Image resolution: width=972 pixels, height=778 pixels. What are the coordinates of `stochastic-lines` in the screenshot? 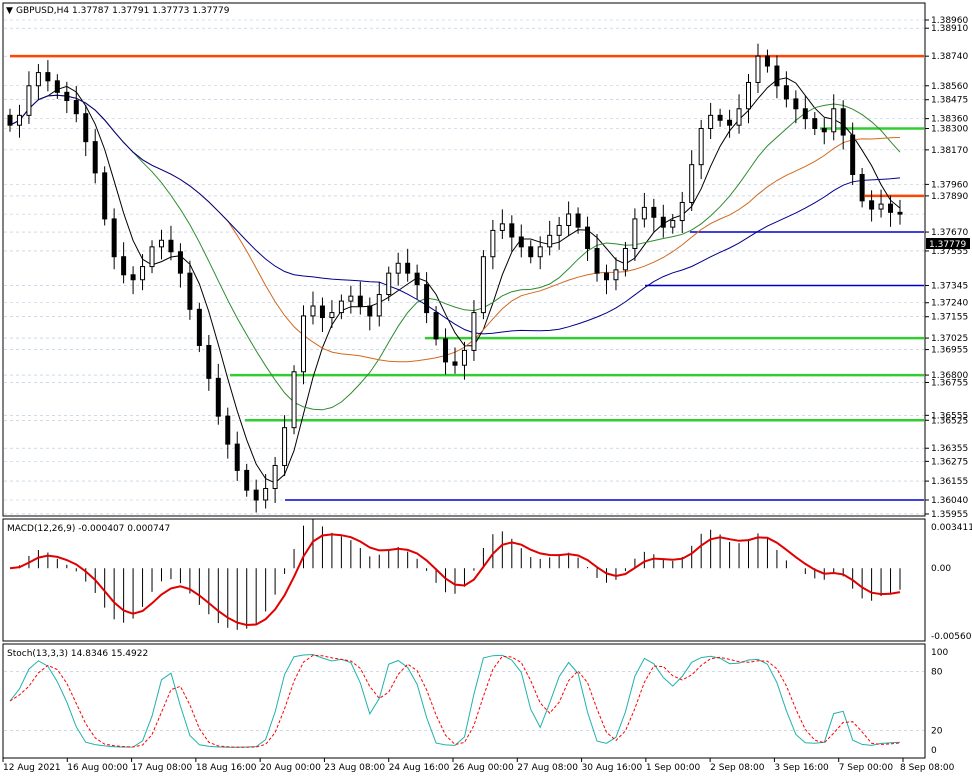 It's located at (464, 700).